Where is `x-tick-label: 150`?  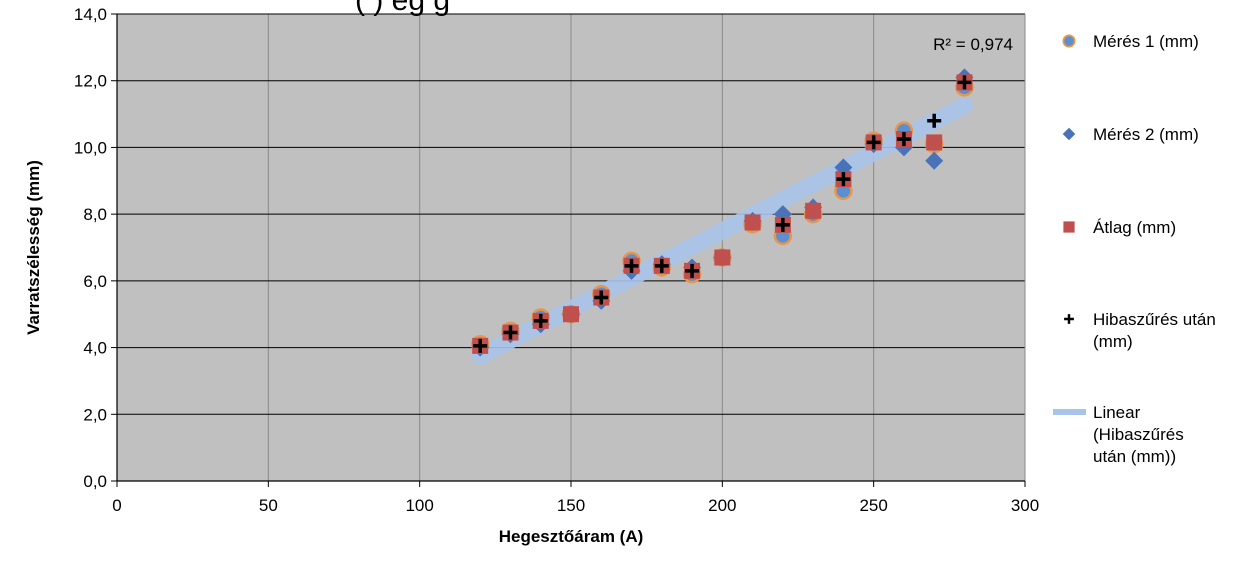
x-tick-label: 150 is located at coordinates (571, 505).